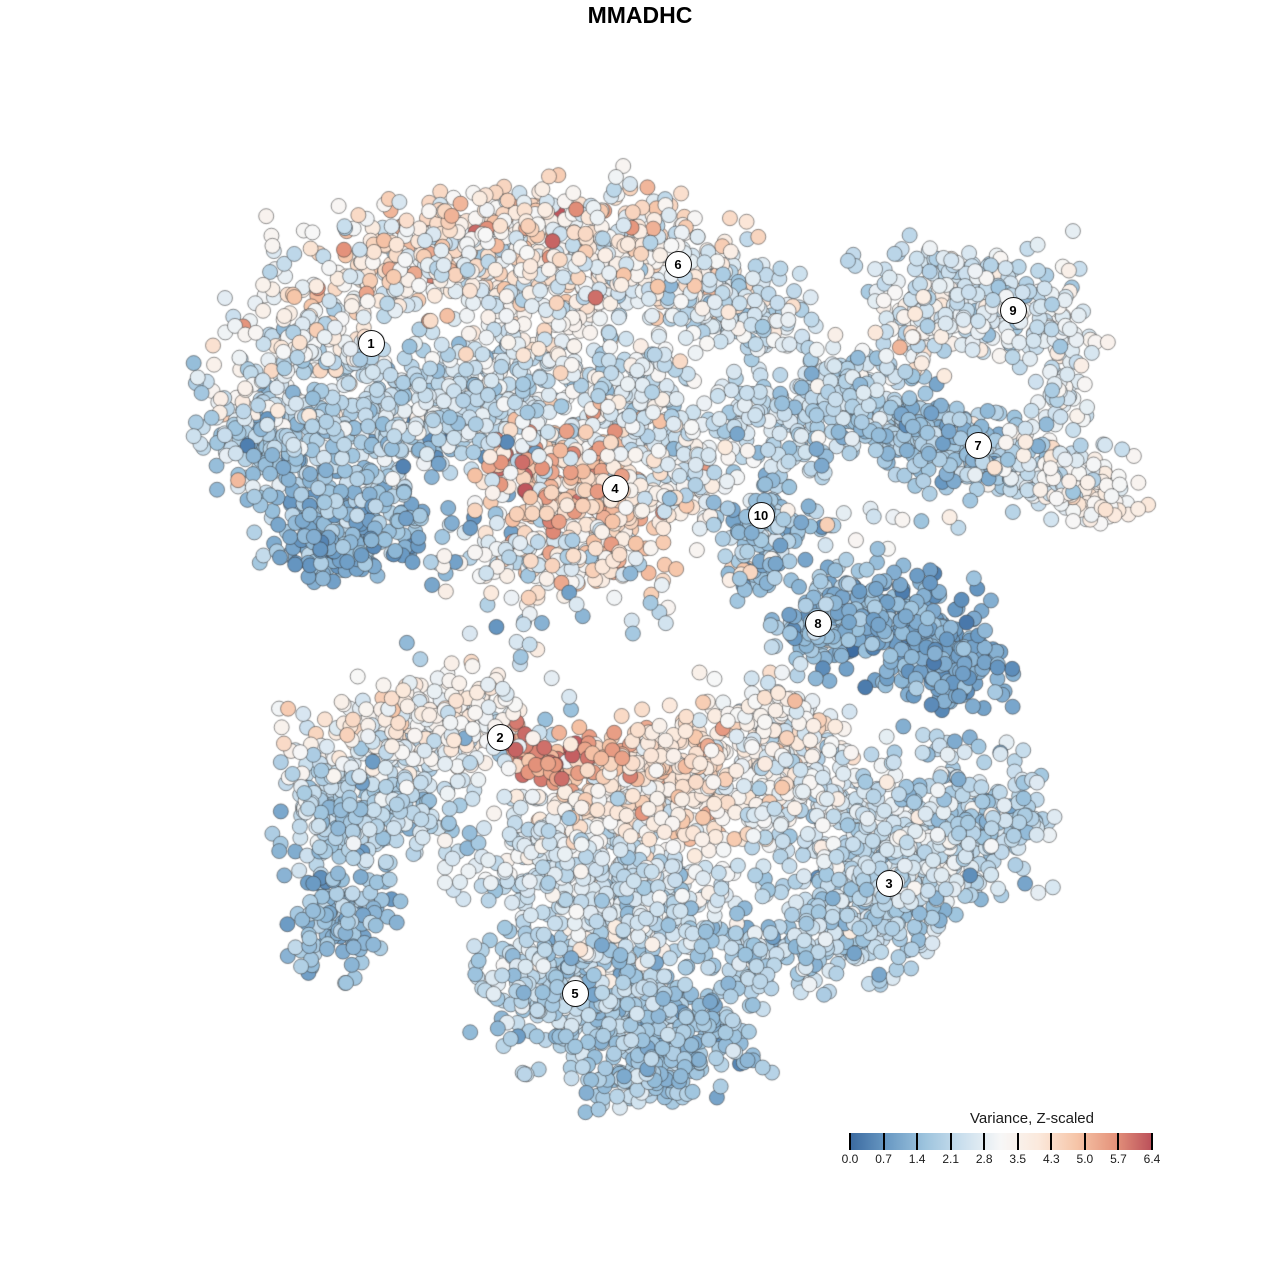  I want to click on colorbar-tick-label: 5.7, so click(1118, 1159).